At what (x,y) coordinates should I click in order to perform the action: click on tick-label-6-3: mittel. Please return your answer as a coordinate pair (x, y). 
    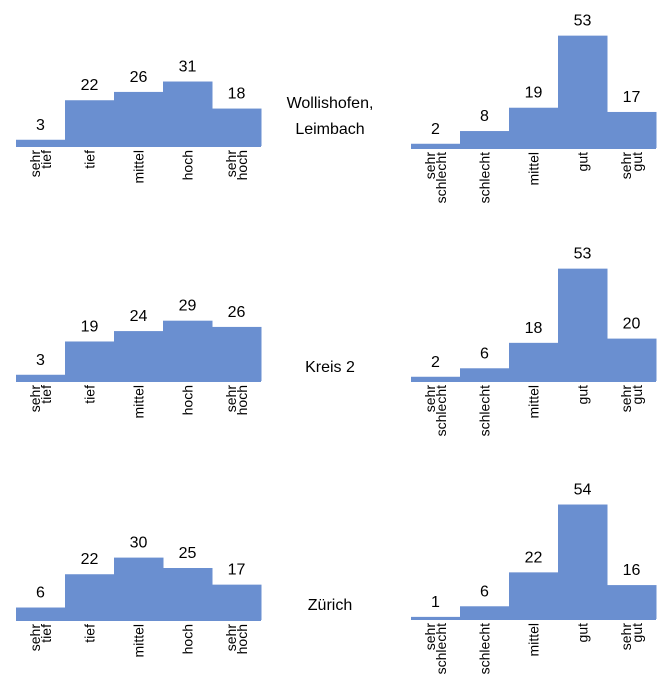
    Looking at the image, I should click on (534, 639).